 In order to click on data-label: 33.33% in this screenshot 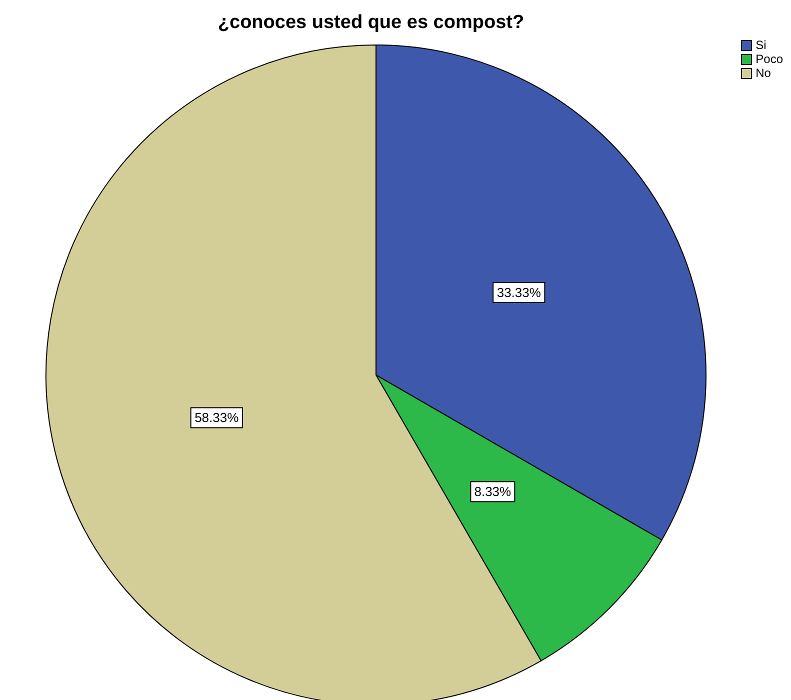, I will do `click(519, 292)`.